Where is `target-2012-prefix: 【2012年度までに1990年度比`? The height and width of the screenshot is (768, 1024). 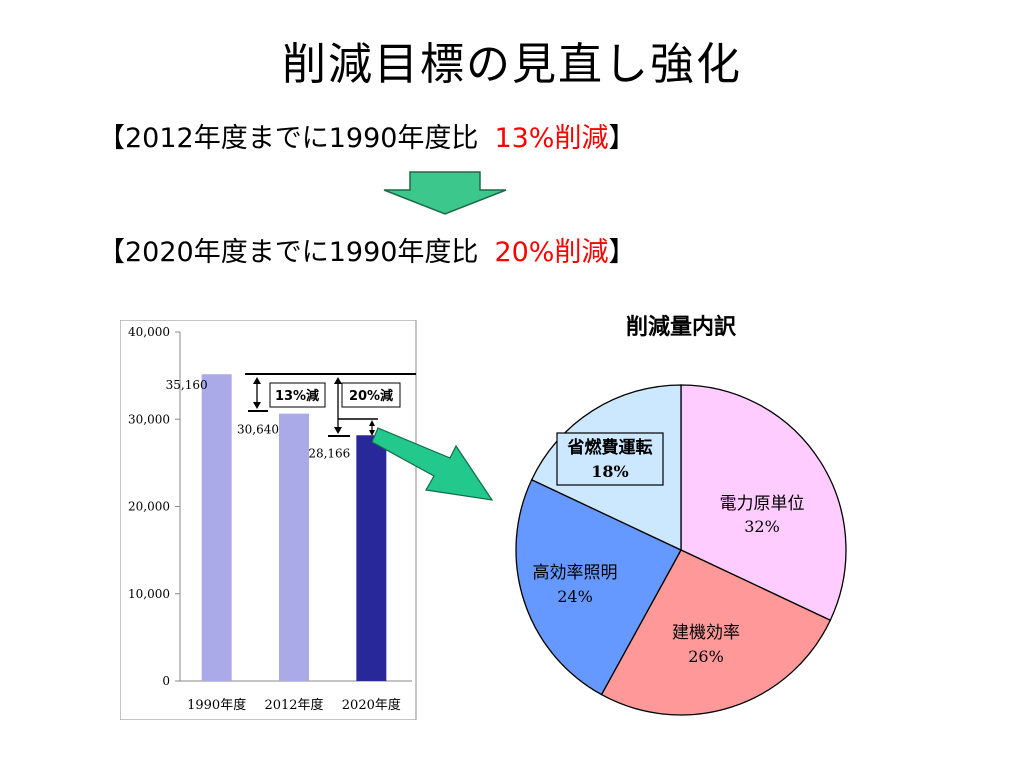 target-2012-prefix: 【2012年度までに1990年度比 is located at coordinates (288, 138).